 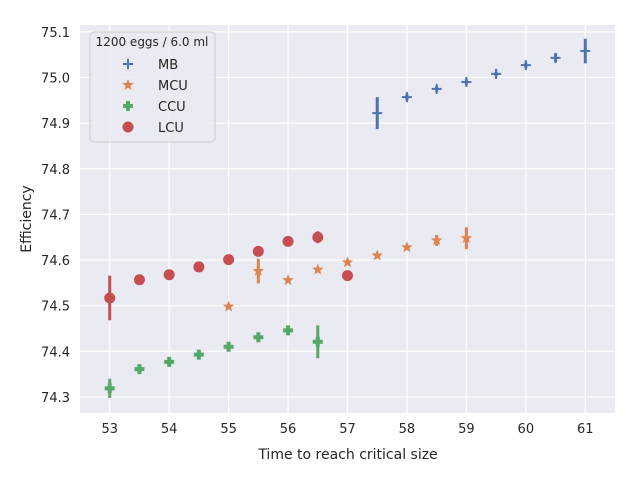 What do you see at coordinates (55, 307) in the screenshot?
I see `y-tick-label: 74.5` at bounding box center [55, 307].